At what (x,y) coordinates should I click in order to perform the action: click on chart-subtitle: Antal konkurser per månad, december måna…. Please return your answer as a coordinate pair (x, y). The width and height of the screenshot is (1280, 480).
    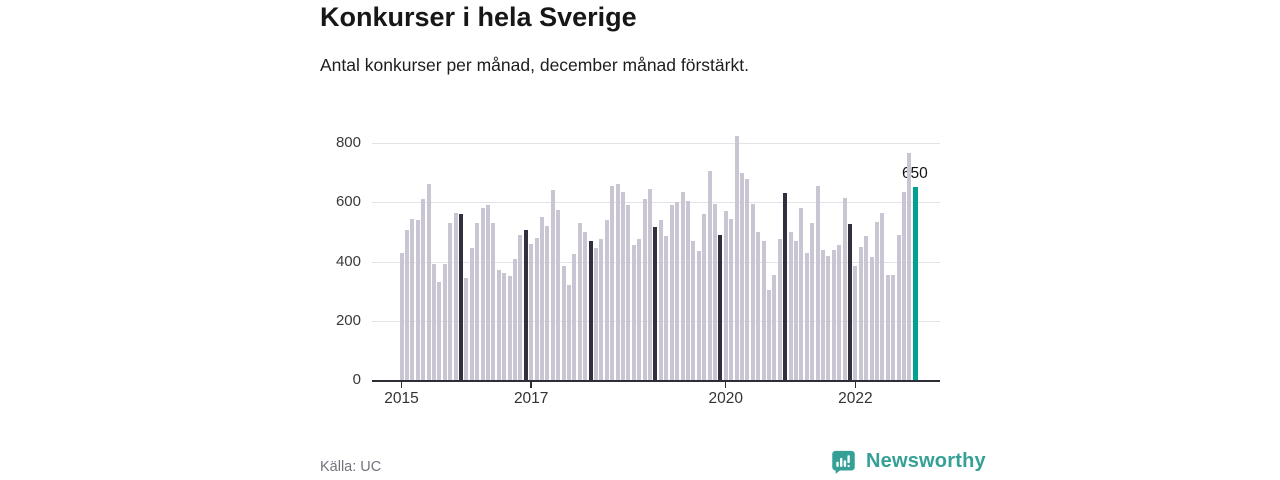
    Looking at the image, I should click on (534, 65).